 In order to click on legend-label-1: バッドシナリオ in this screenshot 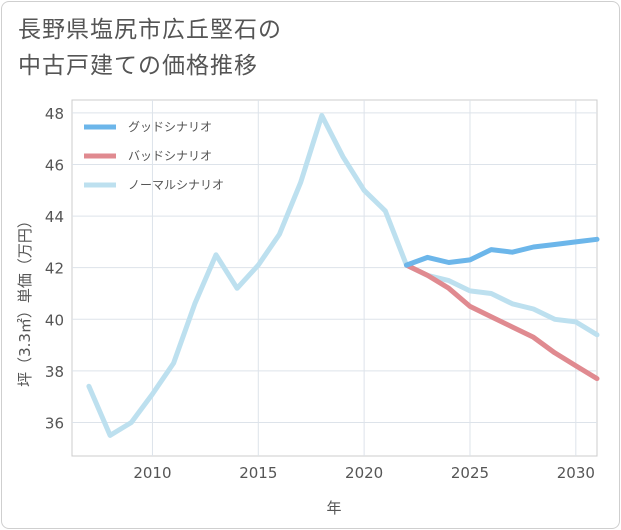, I will do `click(170, 156)`.